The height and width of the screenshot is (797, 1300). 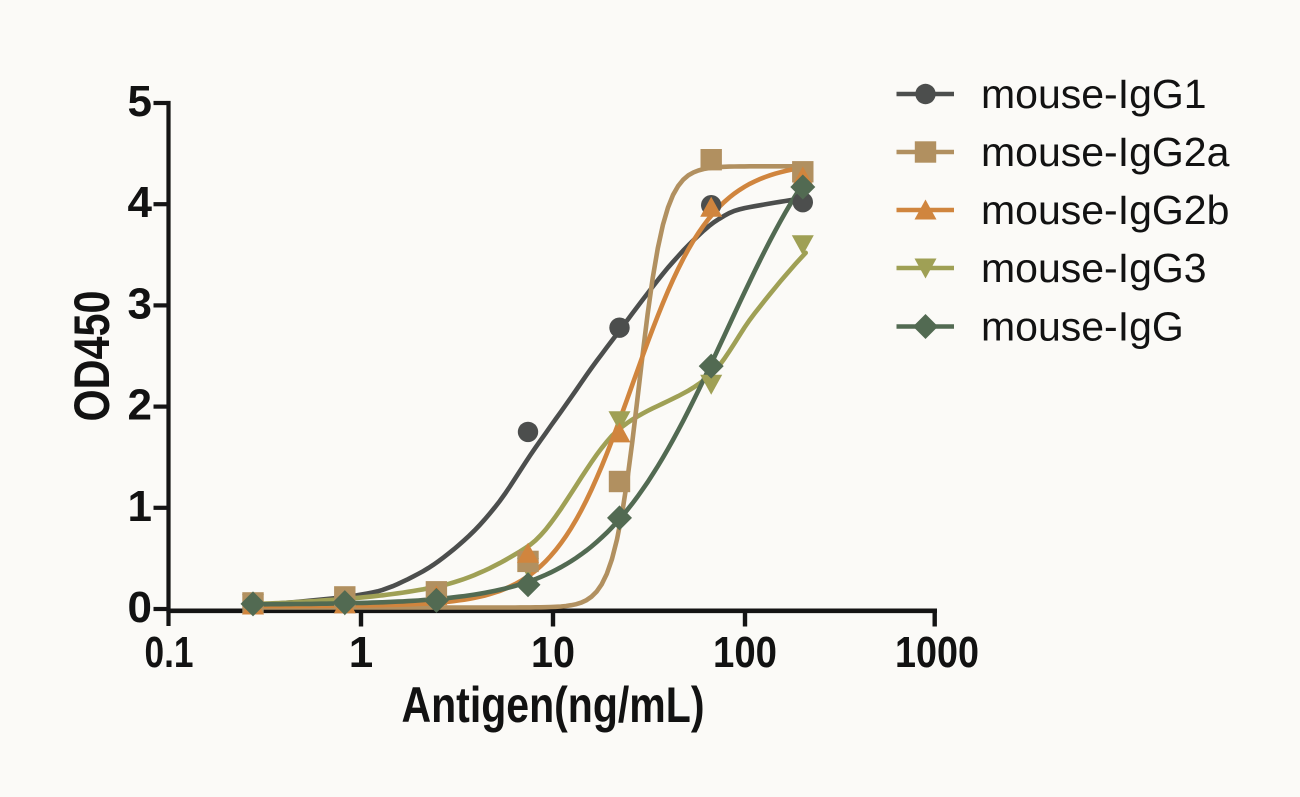 What do you see at coordinates (1094, 268) in the screenshot?
I see `svg-text: mouse-IgG3` at bounding box center [1094, 268].